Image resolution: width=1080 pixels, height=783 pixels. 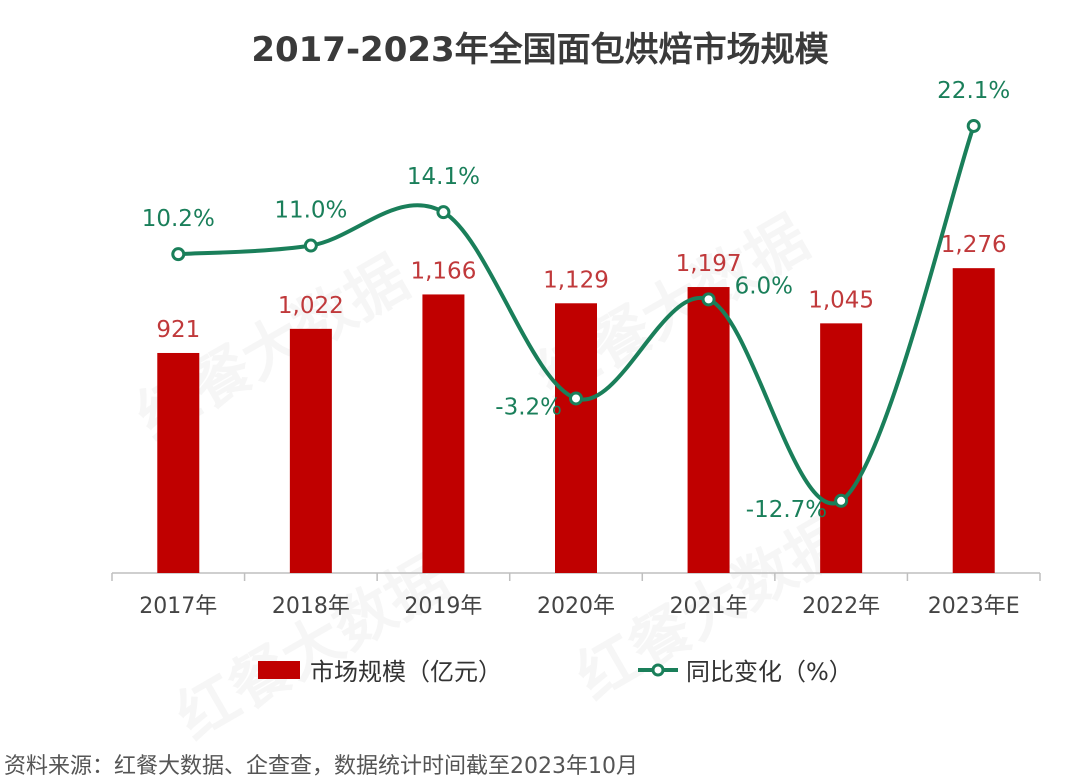 I want to click on bar-data-label: 1,129, so click(x=576, y=280).